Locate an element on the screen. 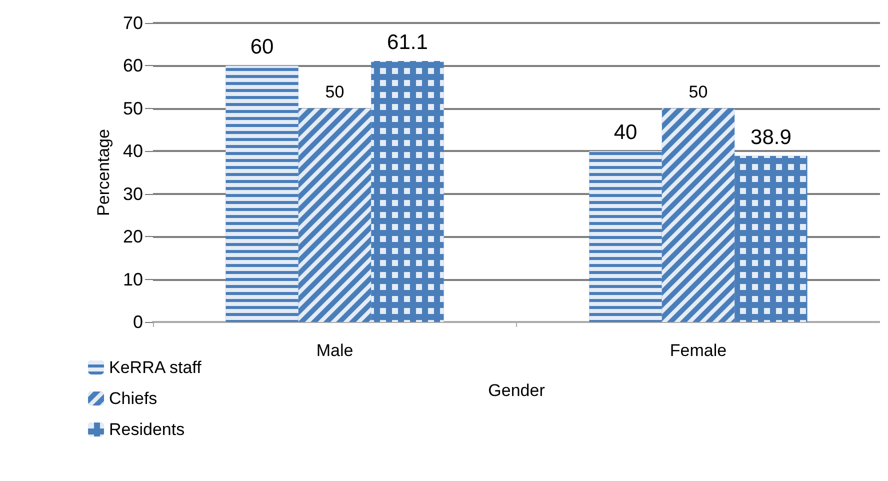 The image size is (888, 481). y-tick-label: 50 is located at coordinates (132, 108).